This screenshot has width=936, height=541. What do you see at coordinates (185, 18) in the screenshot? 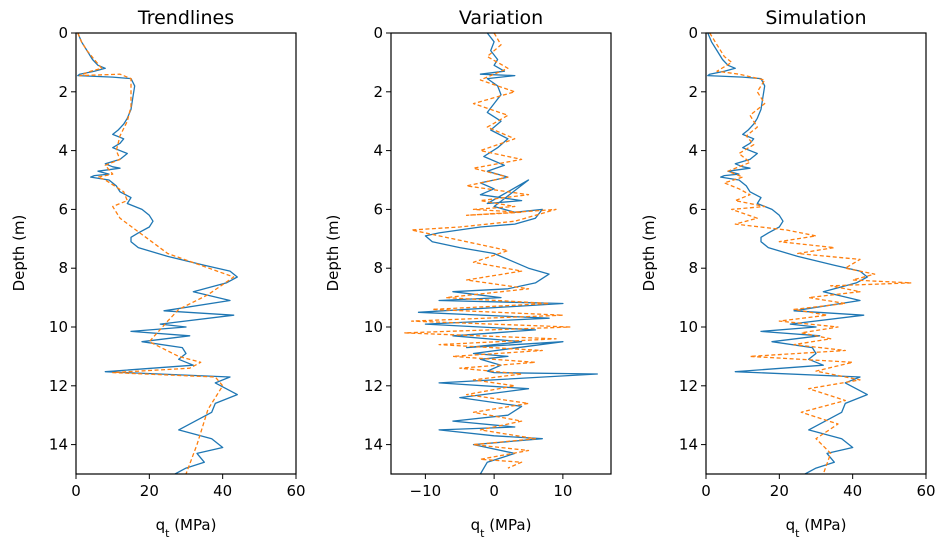
I see `chart-title: Trendlines` at bounding box center [185, 18].